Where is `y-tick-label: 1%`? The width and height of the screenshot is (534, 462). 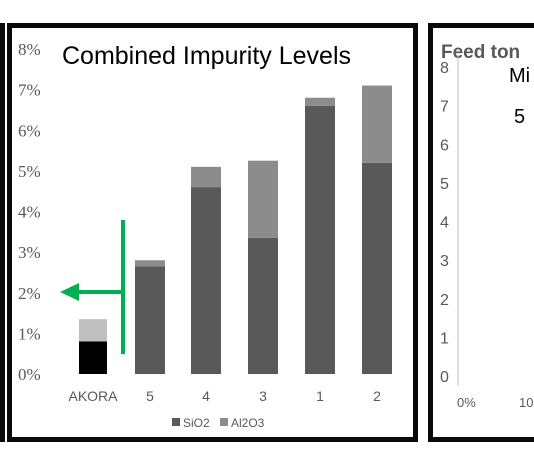
y-tick-label: 1% is located at coordinates (29, 333).